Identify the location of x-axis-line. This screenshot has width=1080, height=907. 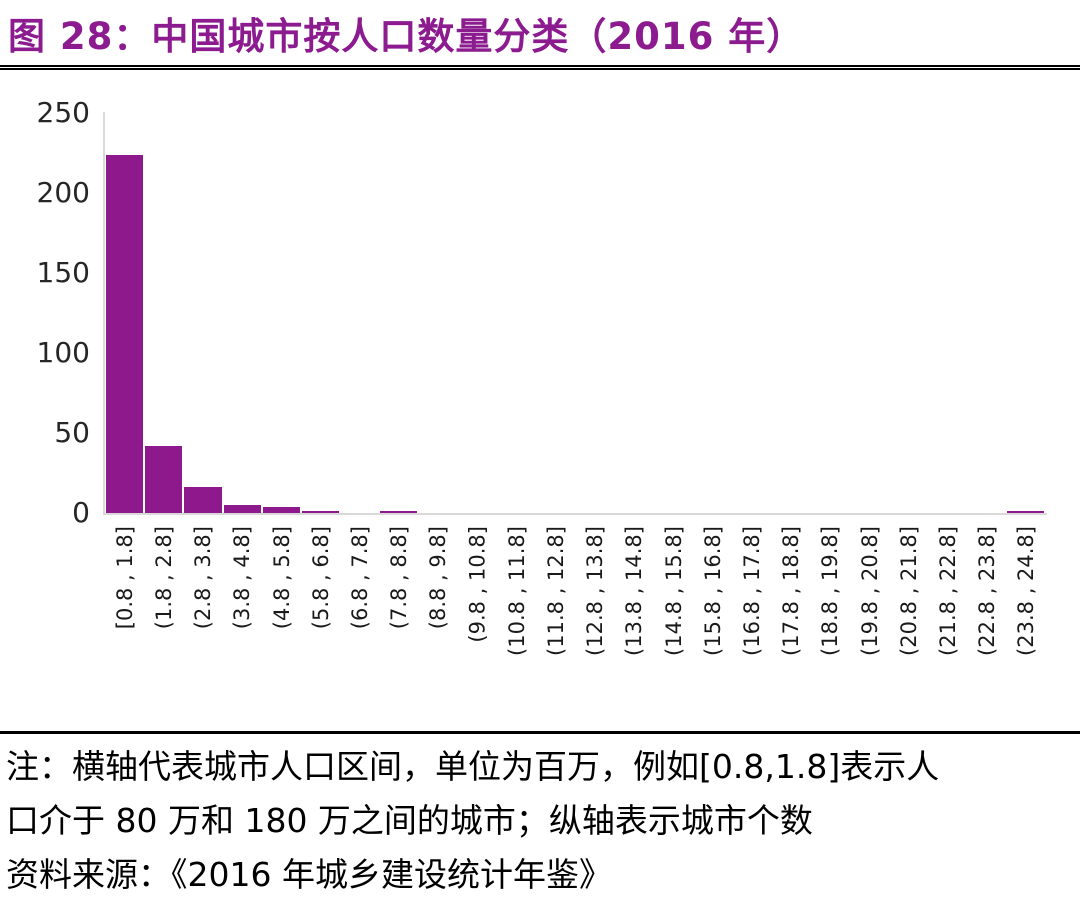
(575, 514).